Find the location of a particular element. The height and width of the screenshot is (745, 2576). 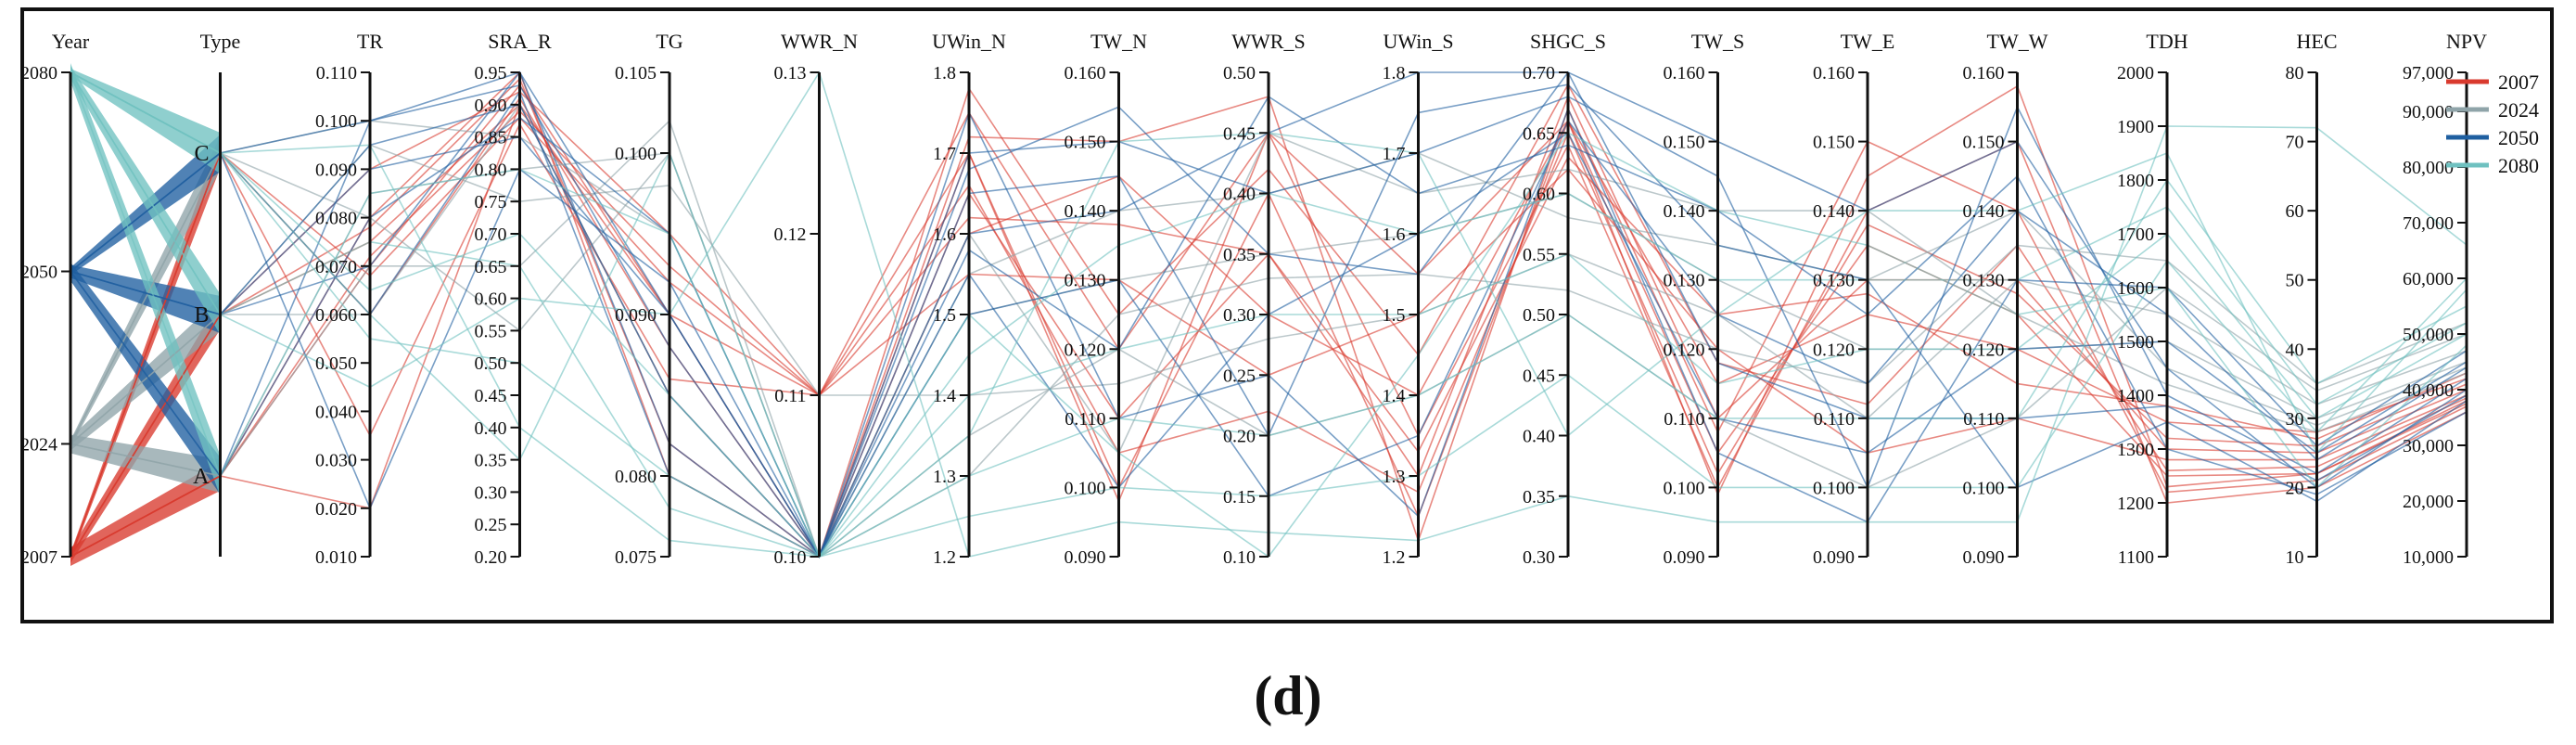

tick-label-tw-n-0-150: 0.150 is located at coordinates (1085, 143).